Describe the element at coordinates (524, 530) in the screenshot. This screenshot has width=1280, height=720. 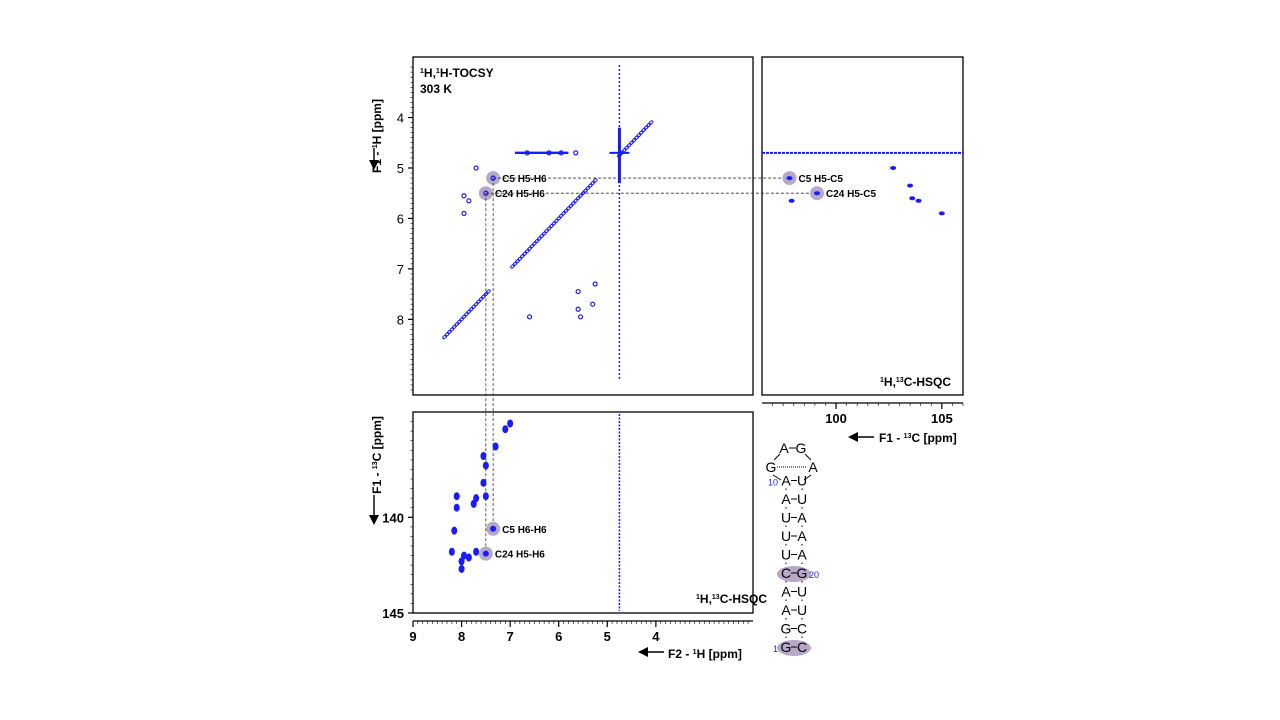
I see `hsqc-bottom-highlight-label: C5 H6-H6` at that location.